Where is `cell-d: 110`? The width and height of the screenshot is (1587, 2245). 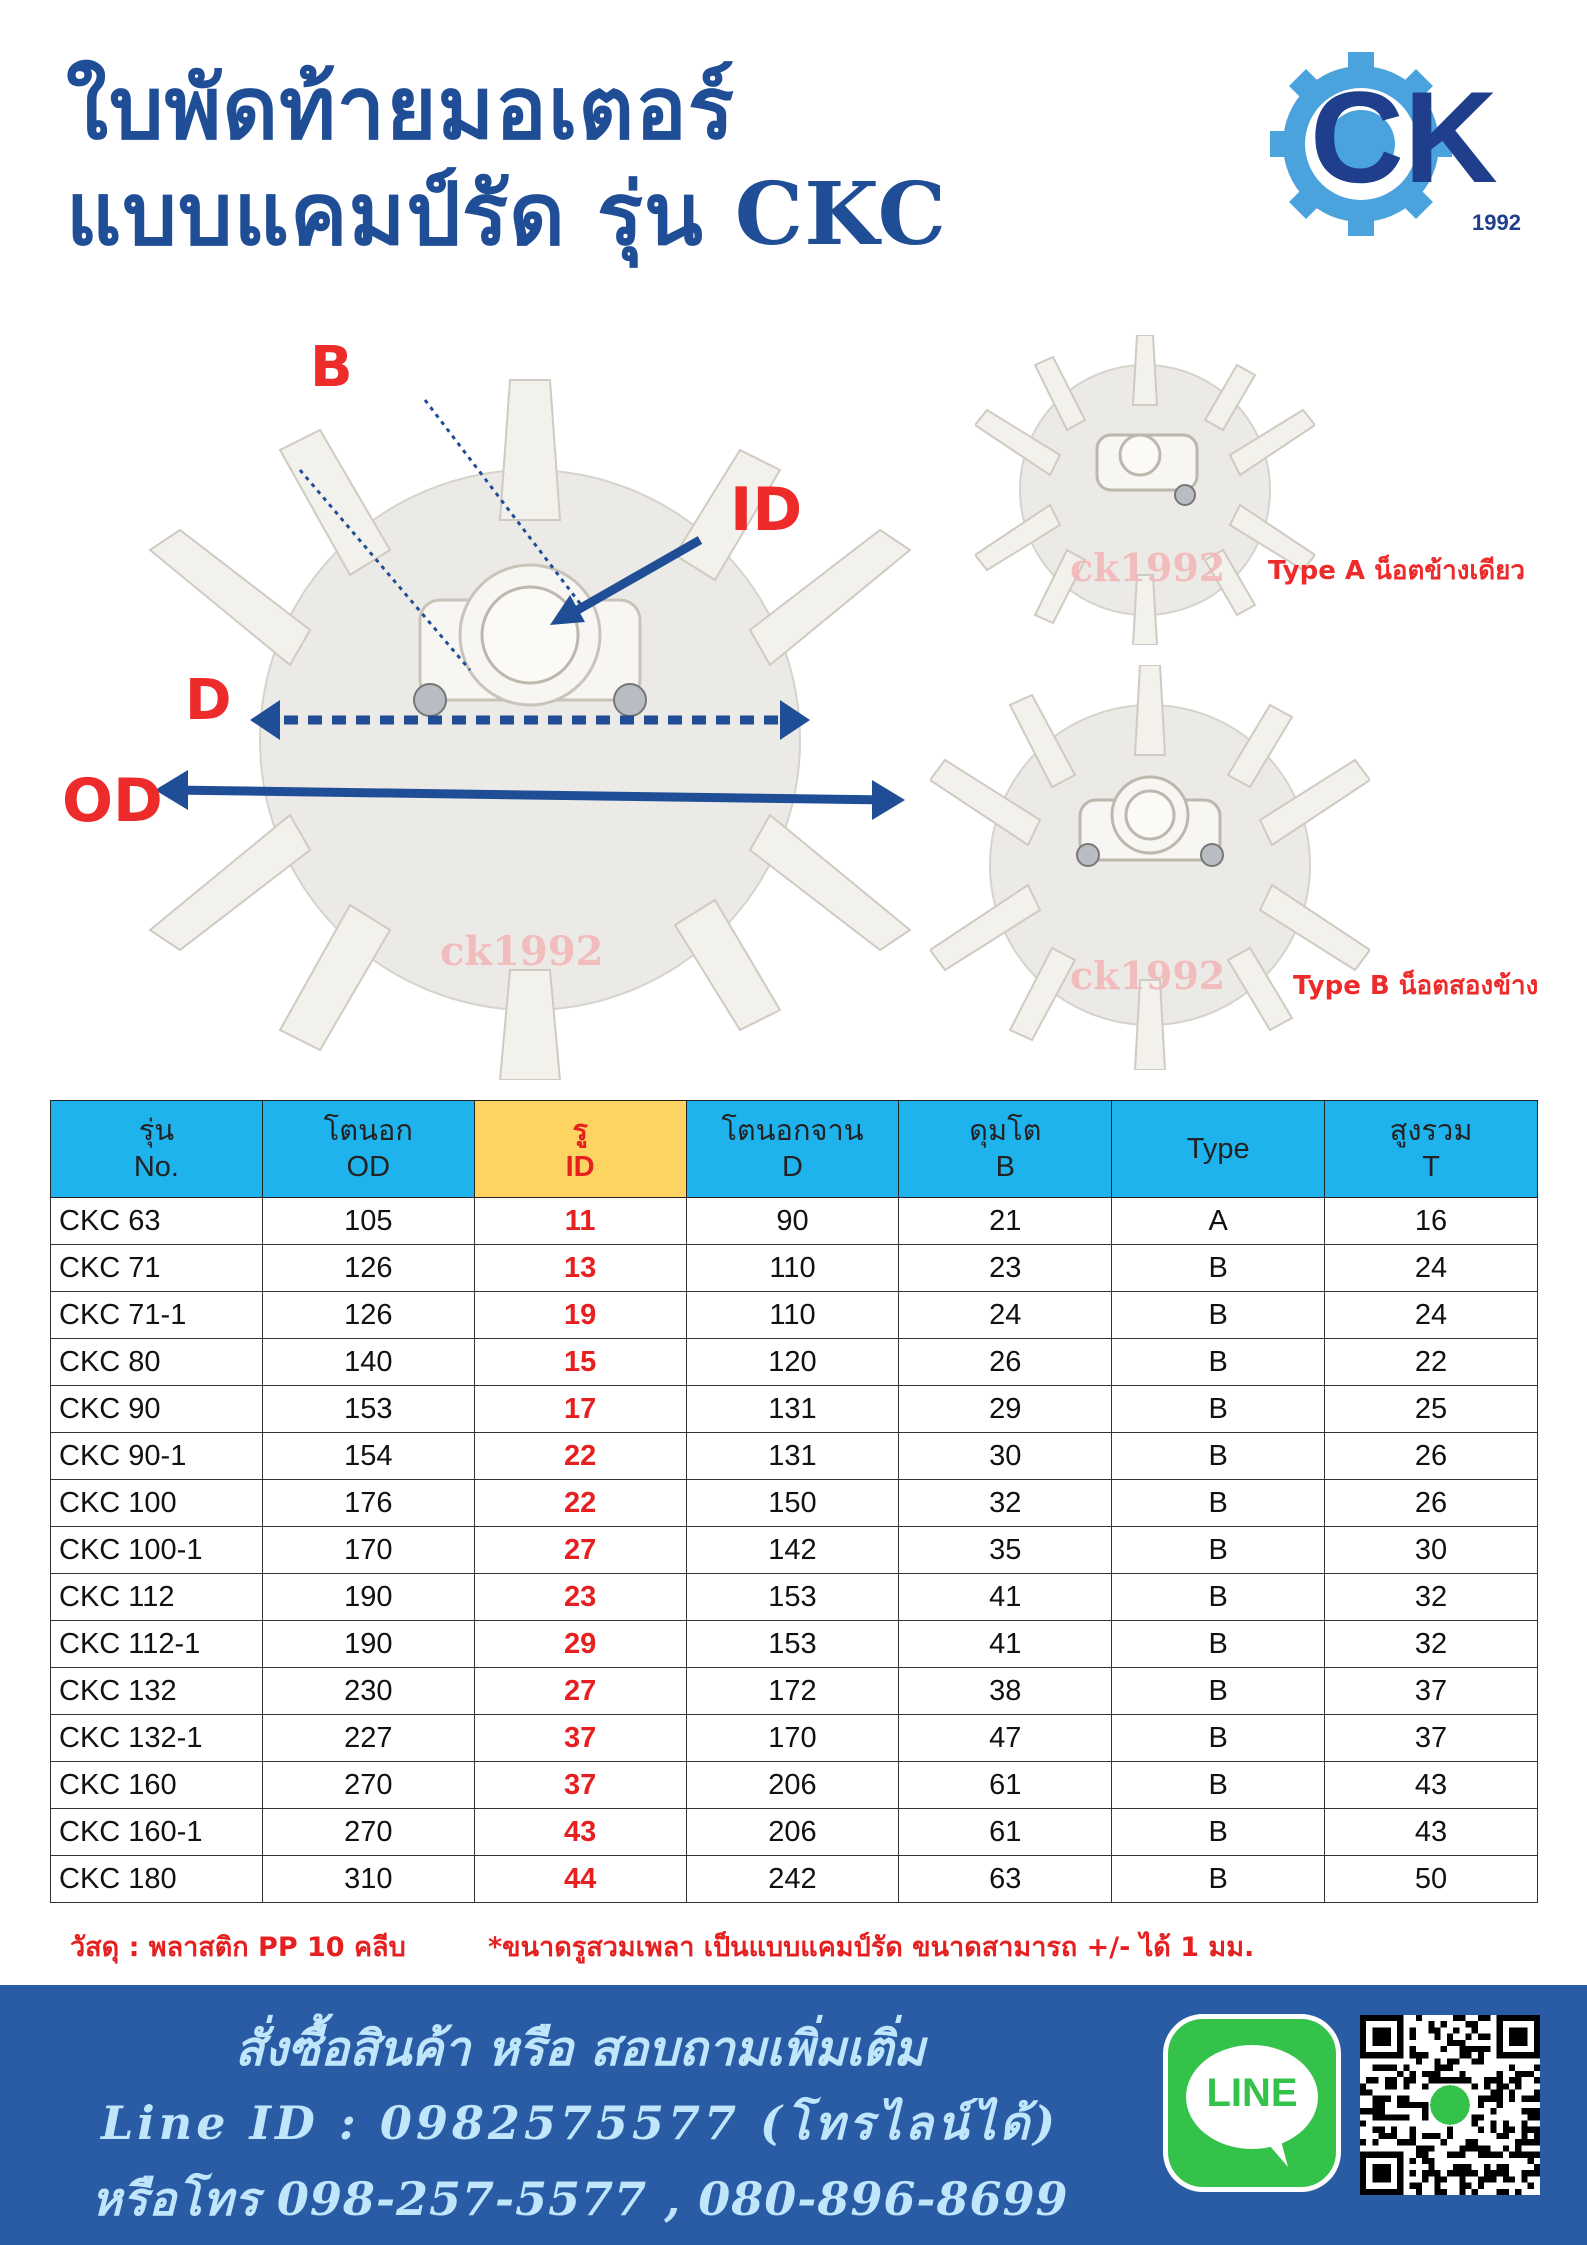
cell-d: 110 is located at coordinates (792, 1268).